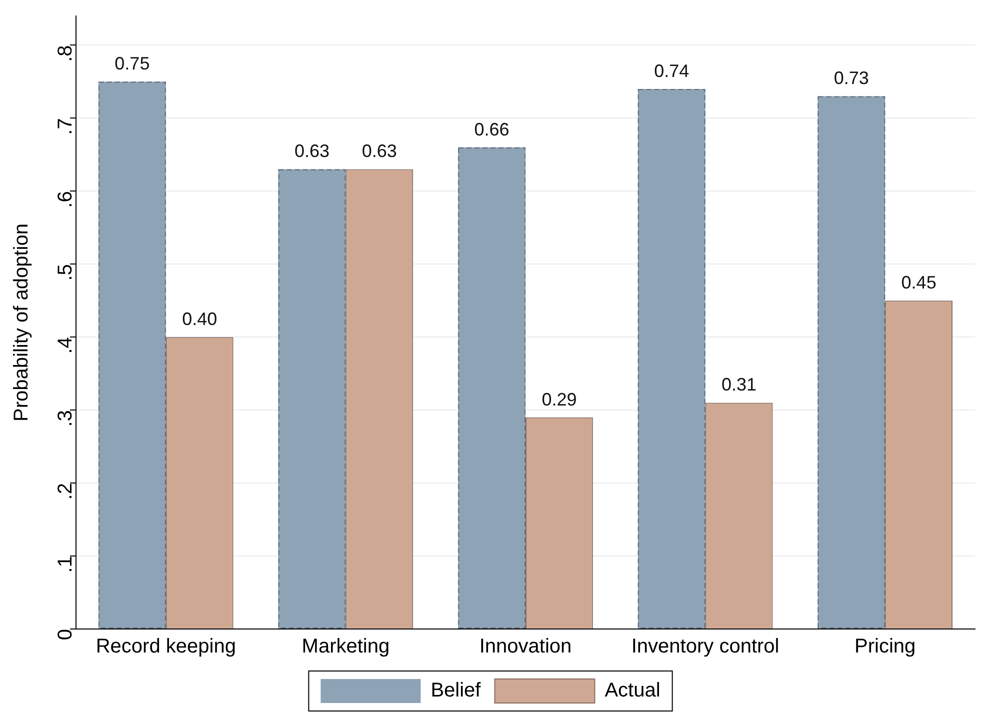 Image resolution: width=995 pixels, height=715 pixels. Describe the element at coordinates (492, 129) in the screenshot. I see `data-label: 0.66` at that location.